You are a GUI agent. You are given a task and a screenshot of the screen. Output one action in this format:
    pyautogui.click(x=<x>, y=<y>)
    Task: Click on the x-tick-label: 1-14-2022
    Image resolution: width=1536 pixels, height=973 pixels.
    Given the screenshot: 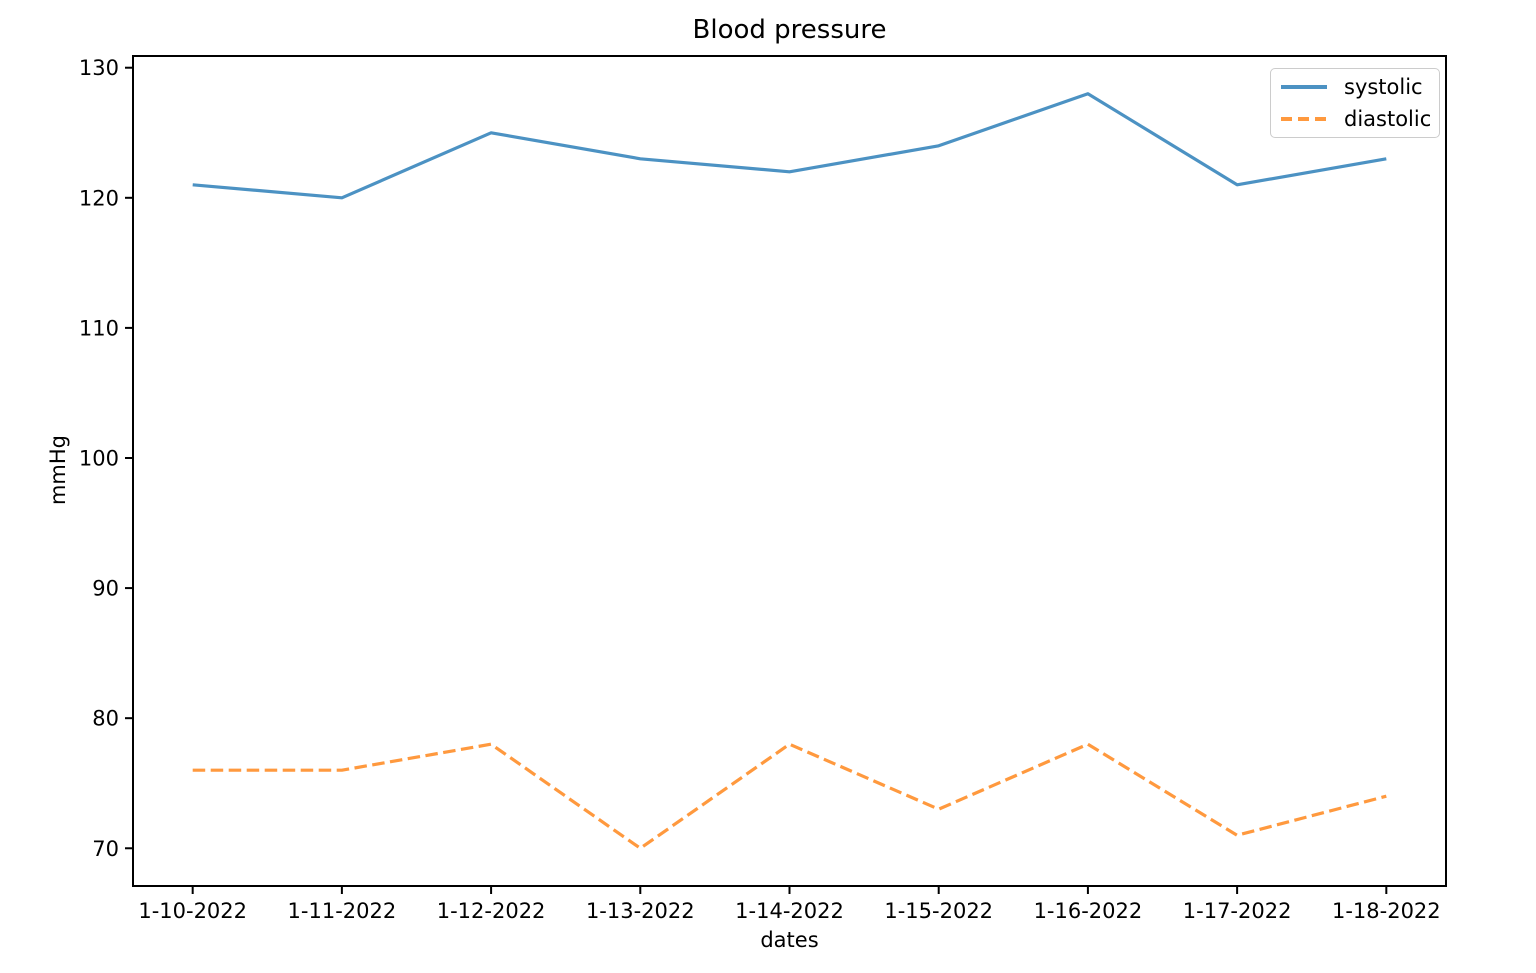 What is the action you would take?
    pyautogui.click(x=789, y=911)
    